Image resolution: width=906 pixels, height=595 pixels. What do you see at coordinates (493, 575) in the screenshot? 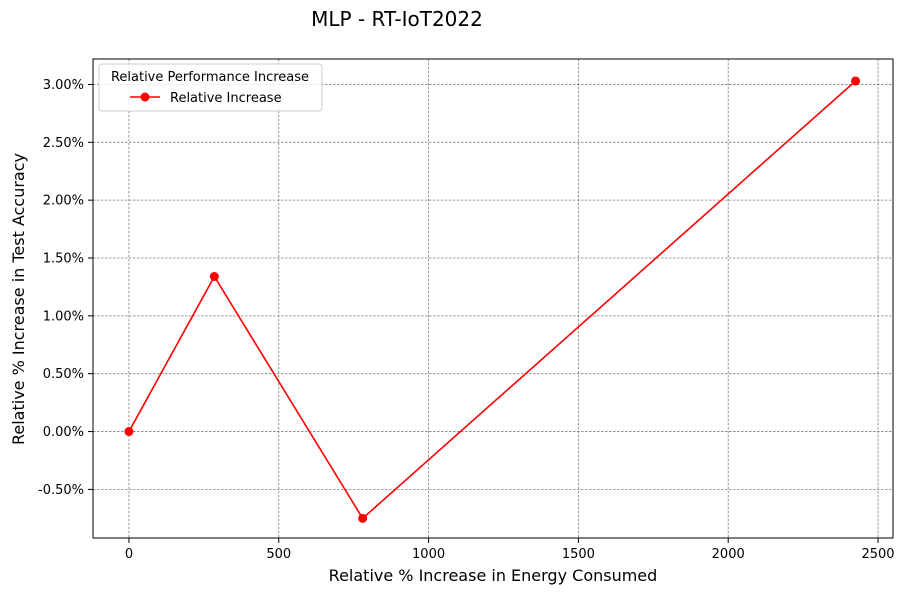
I see `x-axis-label: Relative % Increase in Energy Consumed` at bounding box center [493, 575].